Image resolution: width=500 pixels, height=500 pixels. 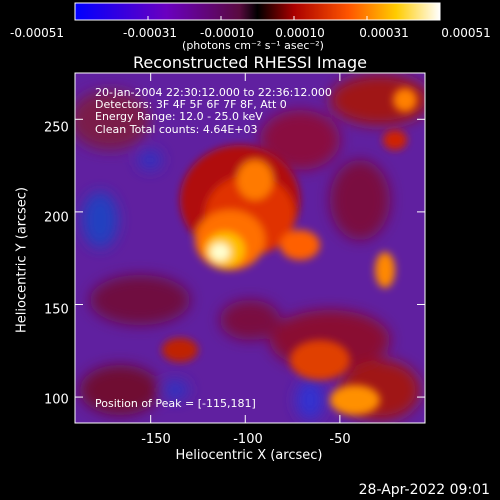 I want to click on colorbar-tick-label: 0.00051, so click(x=466, y=33).